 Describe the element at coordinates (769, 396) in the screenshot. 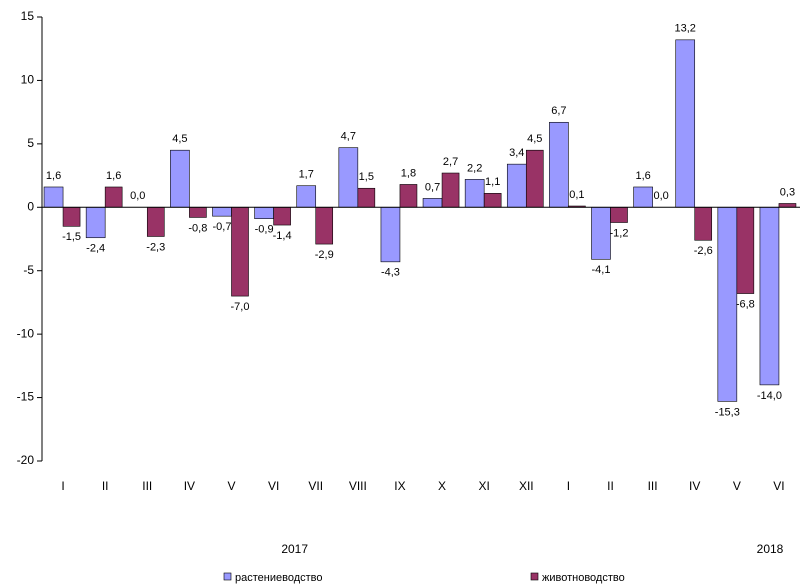

I see `value-label: -14,0` at that location.